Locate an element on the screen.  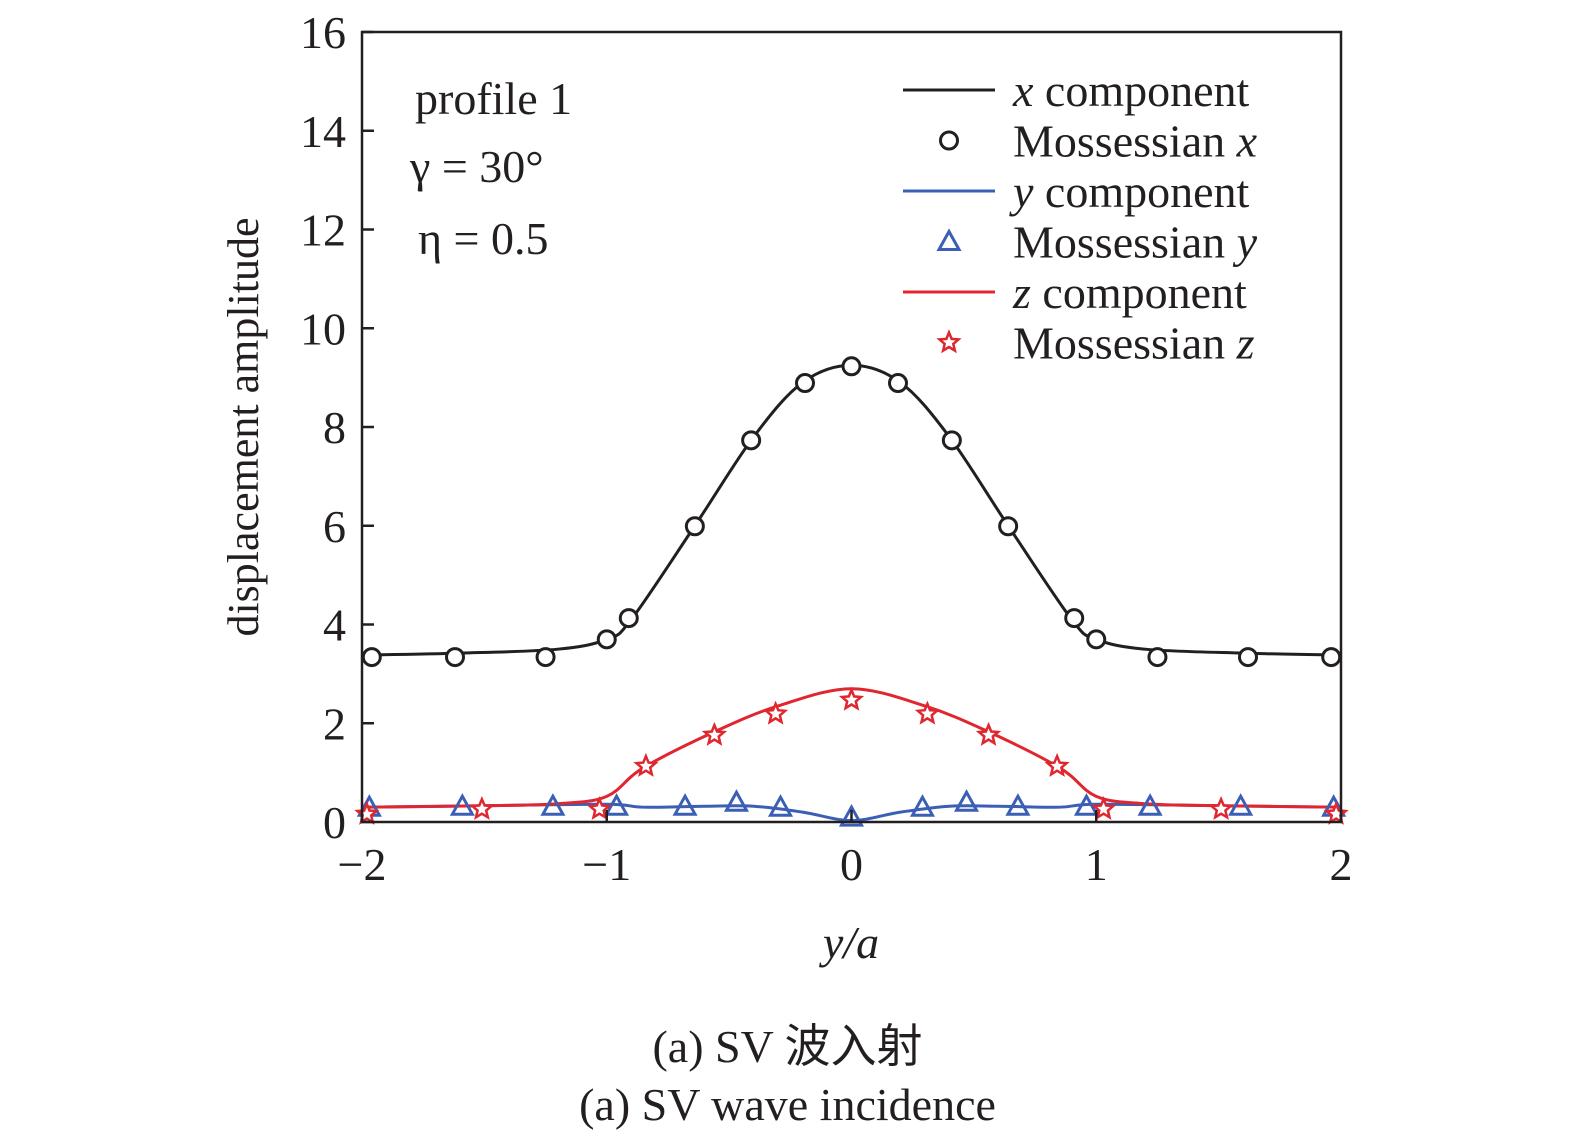
legend-label-y-component: y component is located at coordinates (1129, 191).